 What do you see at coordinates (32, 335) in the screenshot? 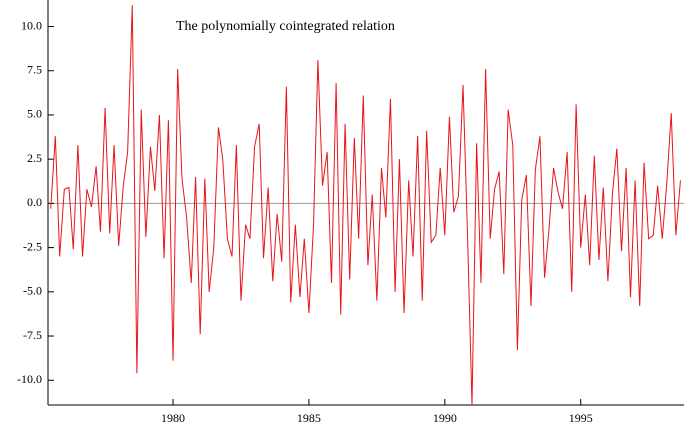
I see `y-tick-label: -7.5` at bounding box center [32, 335].